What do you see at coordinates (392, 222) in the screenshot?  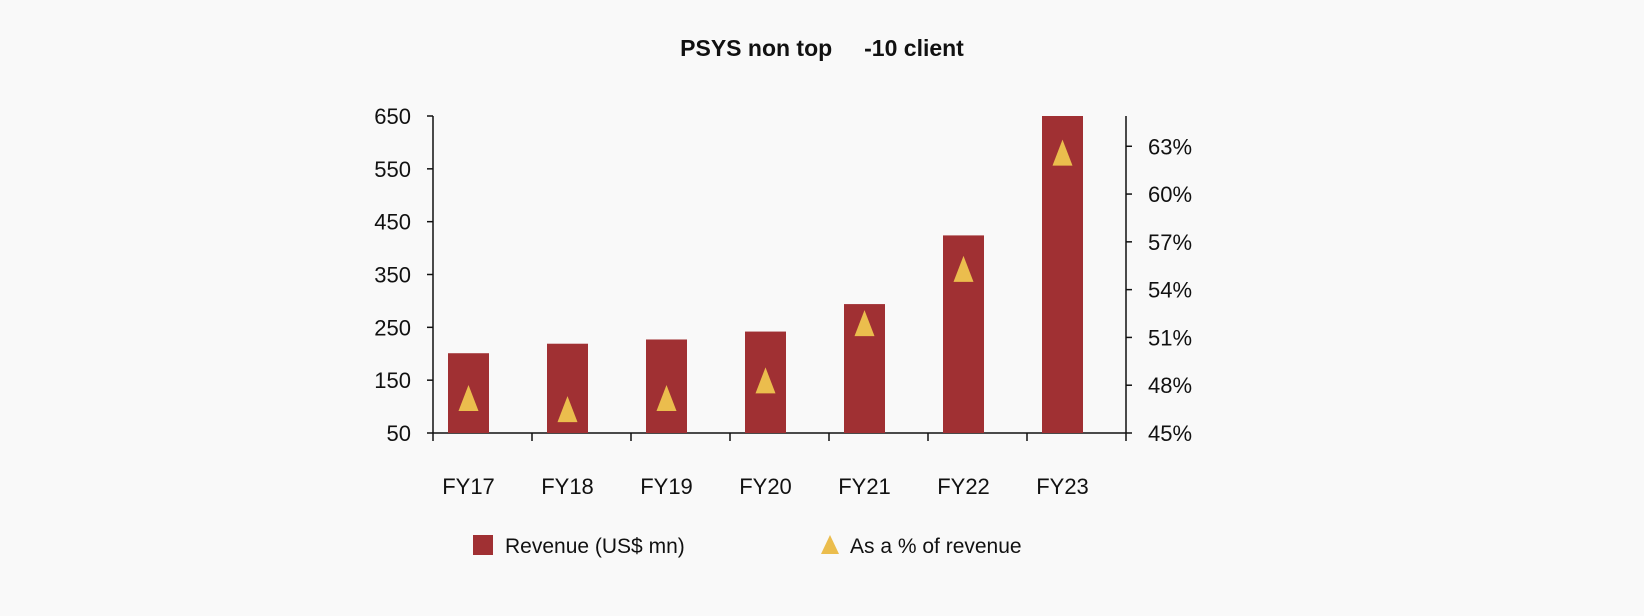 I see `left-tick-label: 450` at bounding box center [392, 222].